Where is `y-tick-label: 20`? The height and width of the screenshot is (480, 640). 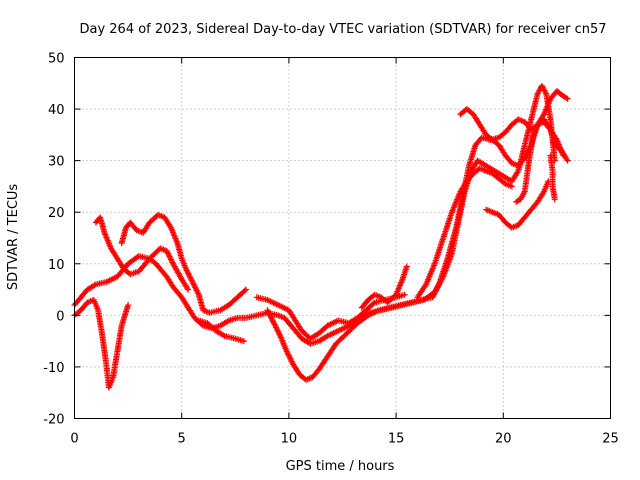
y-tick-label: 20 is located at coordinates (56, 213).